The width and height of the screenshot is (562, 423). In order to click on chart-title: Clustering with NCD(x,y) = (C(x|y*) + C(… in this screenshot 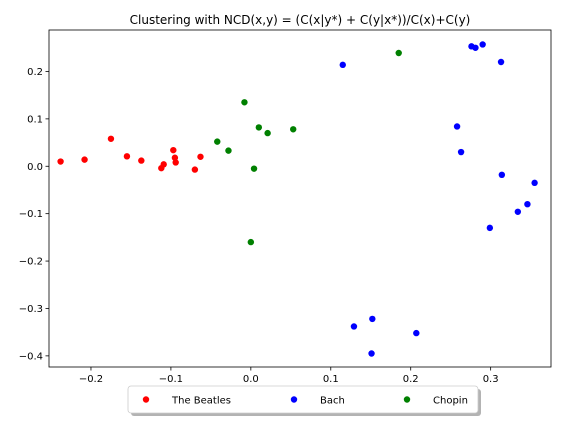, I will do `click(300, 20)`.